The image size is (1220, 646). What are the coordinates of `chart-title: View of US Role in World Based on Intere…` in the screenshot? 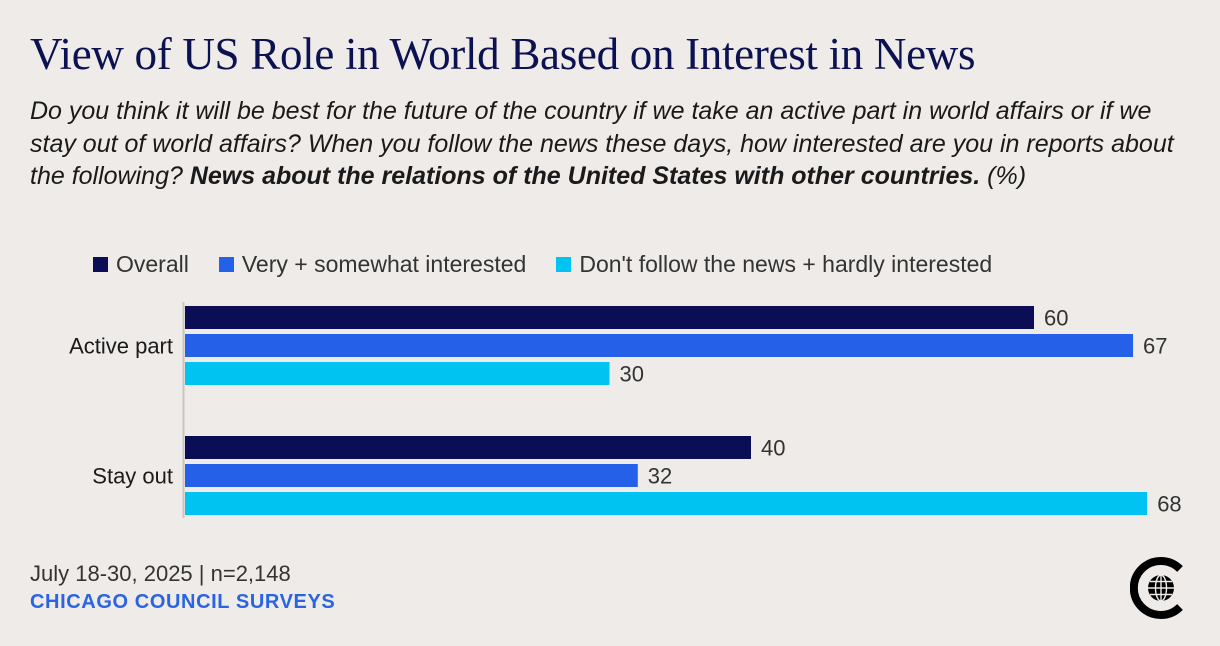 It's located at (503, 54).